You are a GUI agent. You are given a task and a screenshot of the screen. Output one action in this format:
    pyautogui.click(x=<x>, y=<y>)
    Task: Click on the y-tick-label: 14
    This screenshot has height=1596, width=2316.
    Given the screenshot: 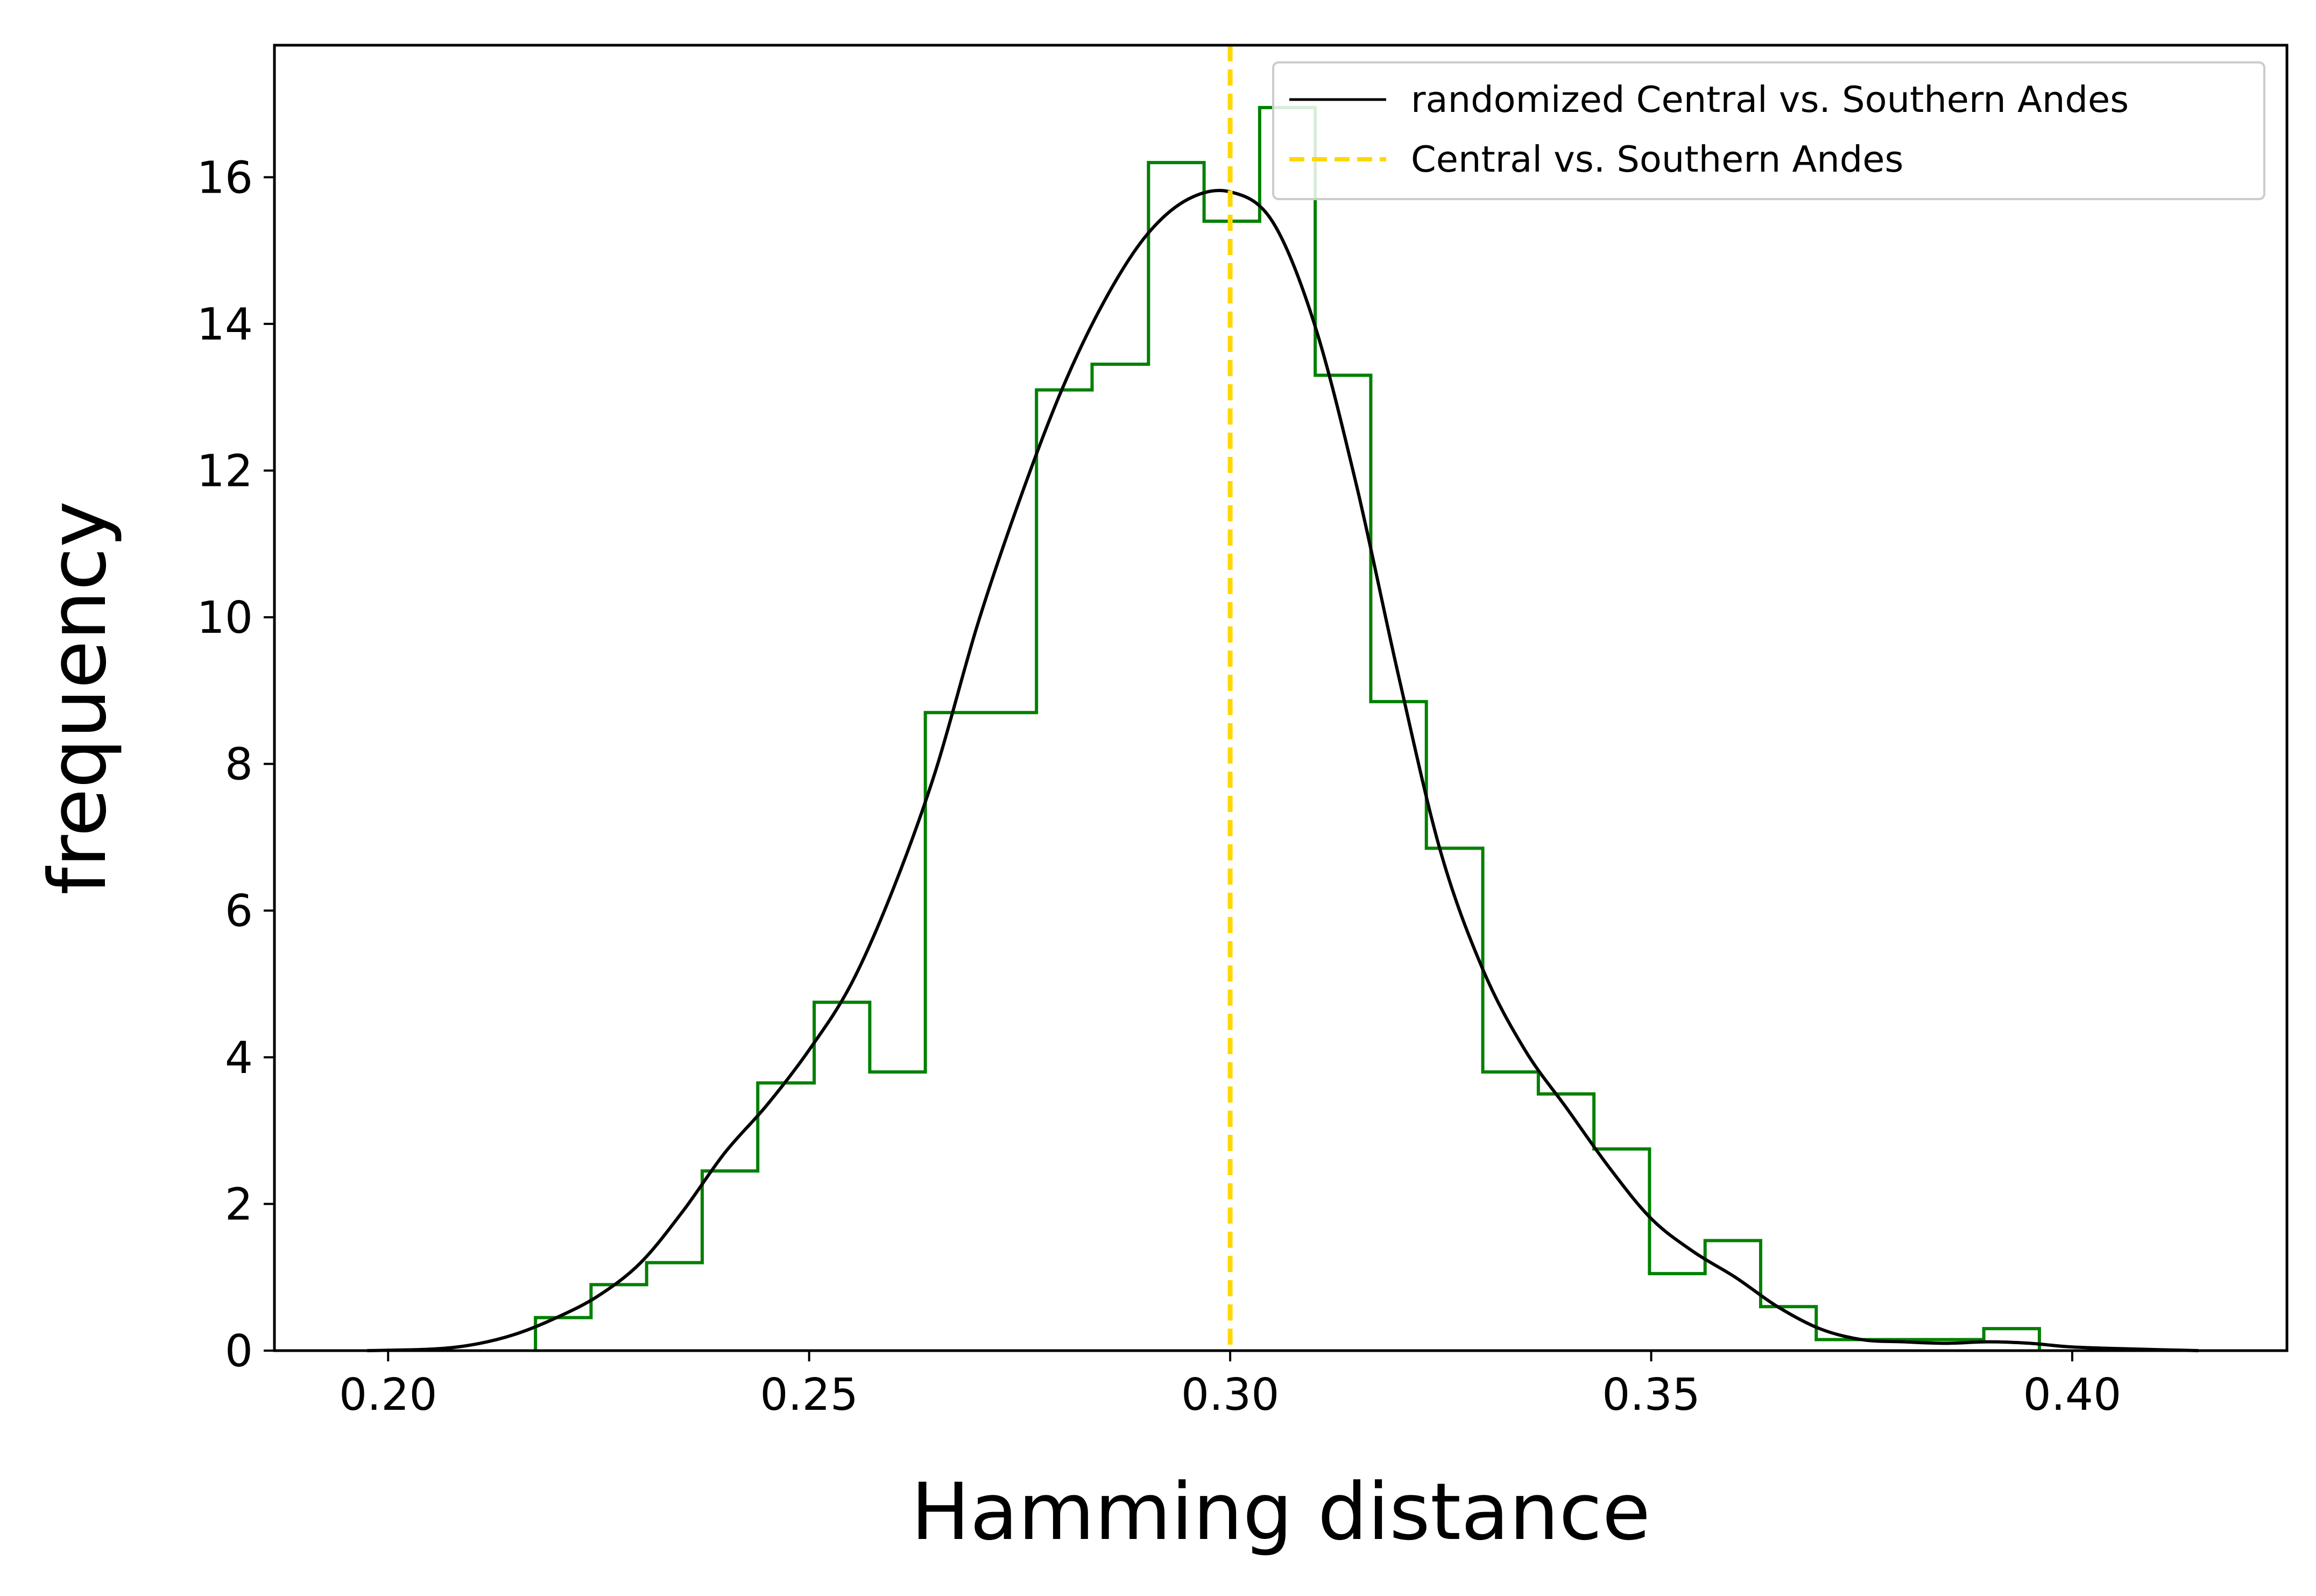 What is the action you would take?
    pyautogui.click(x=225, y=324)
    